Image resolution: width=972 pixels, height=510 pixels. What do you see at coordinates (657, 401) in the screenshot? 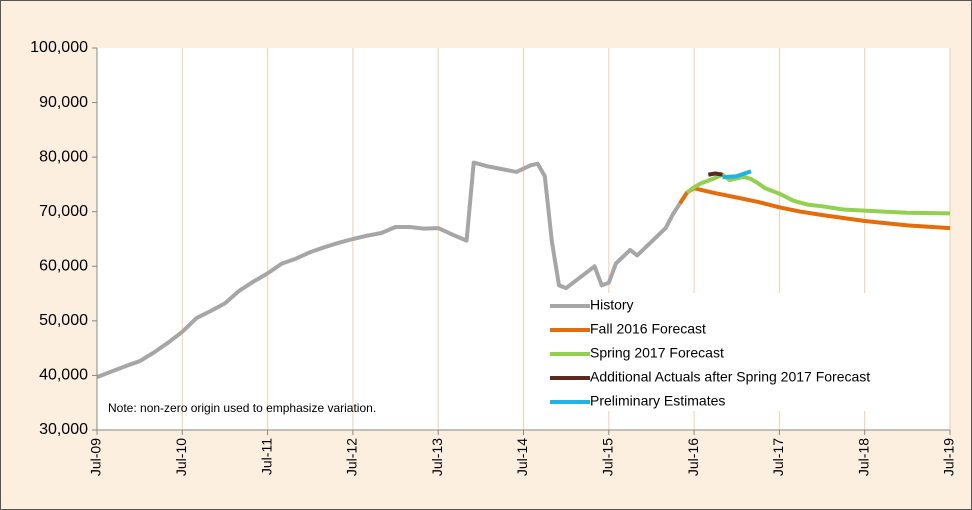
I see `legend-label: Preliminary Estimates` at bounding box center [657, 401].